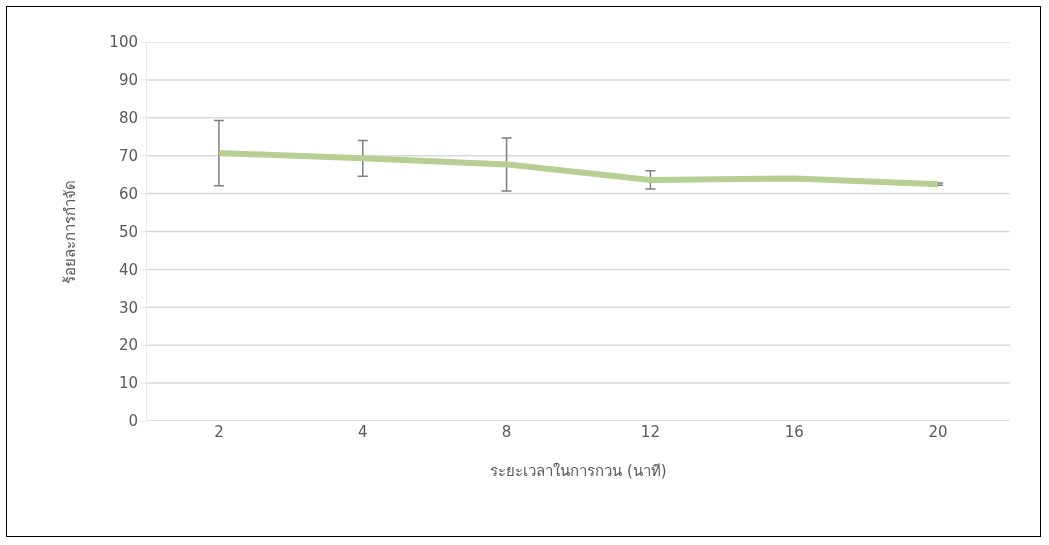 The image size is (1049, 545). What do you see at coordinates (650, 432) in the screenshot?
I see `x-tick-label: 12` at bounding box center [650, 432].